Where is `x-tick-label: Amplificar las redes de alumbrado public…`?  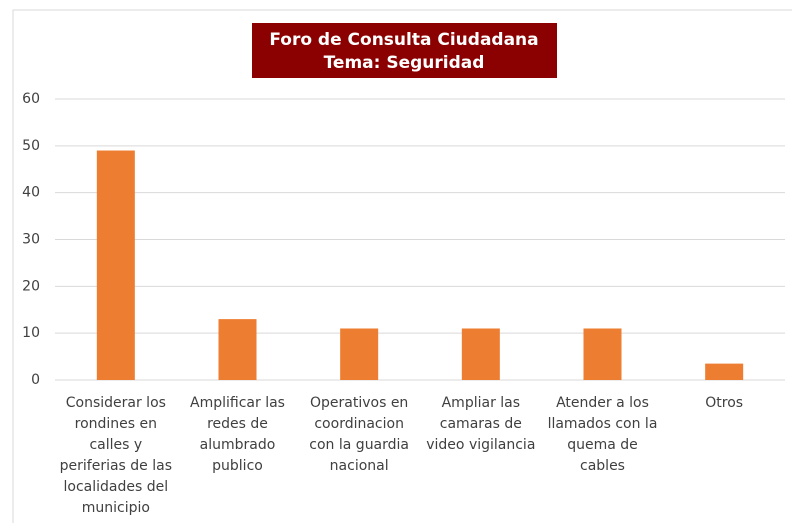
x-tick-label: Amplificar las redes de alumbrado public… is located at coordinates (237, 434).